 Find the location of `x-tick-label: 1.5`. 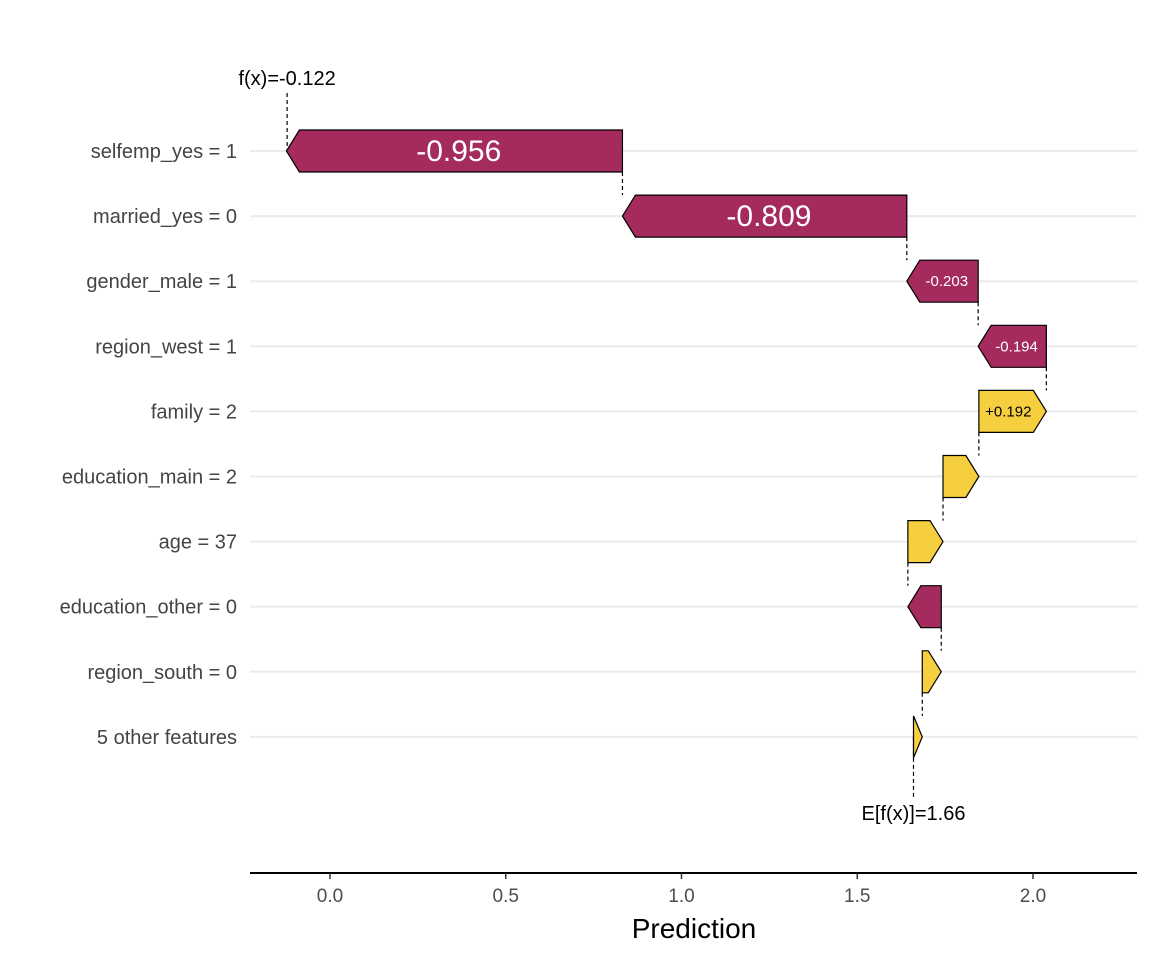

x-tick-label: 1.5 is located at coordinates (857, 896).